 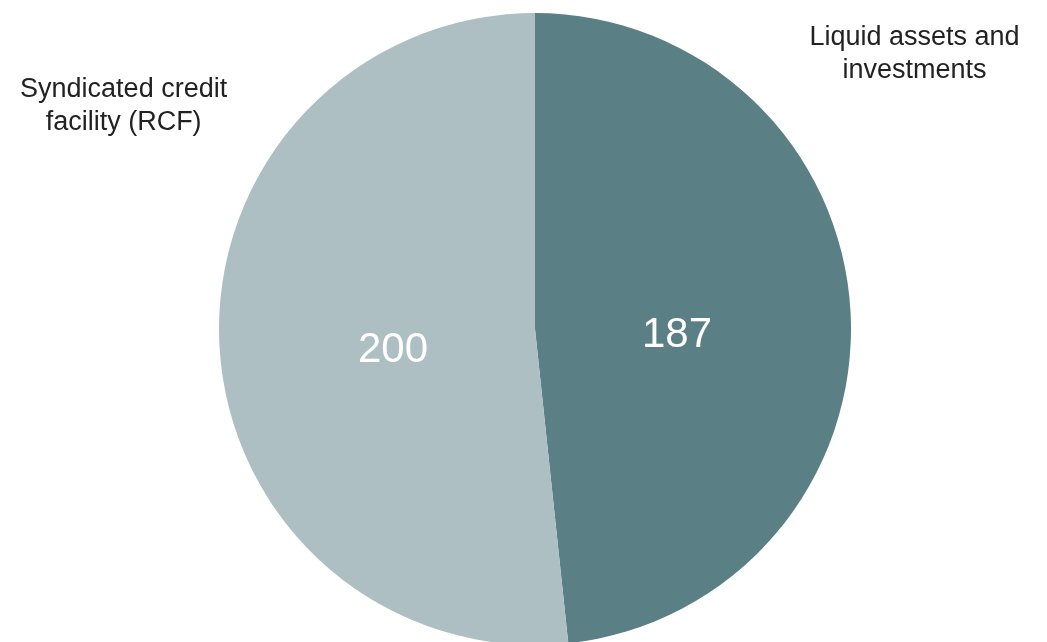 I want to click on slice-label: Syndicated credit facility (RCF), so click(x=124, y=105).